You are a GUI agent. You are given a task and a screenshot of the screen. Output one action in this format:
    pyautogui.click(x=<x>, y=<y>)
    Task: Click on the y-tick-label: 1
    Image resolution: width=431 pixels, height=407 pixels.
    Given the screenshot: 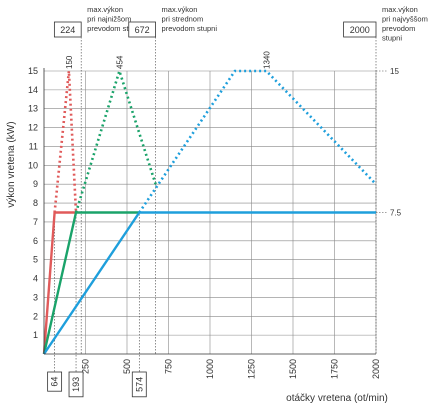 What is the action you would take?
    pyautogui.click(x=35, y=335)
    